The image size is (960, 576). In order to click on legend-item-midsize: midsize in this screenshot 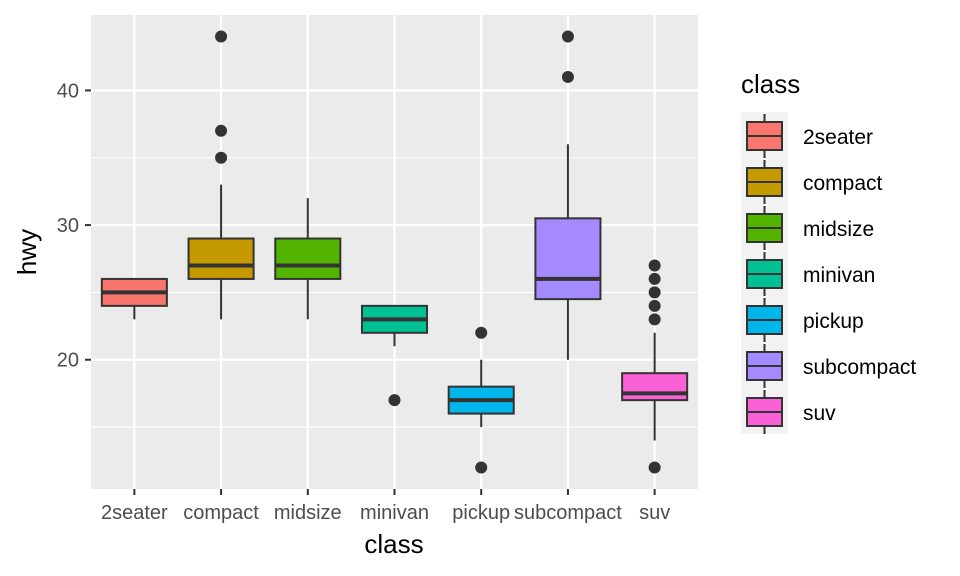, I will do `click(810, 228)`.